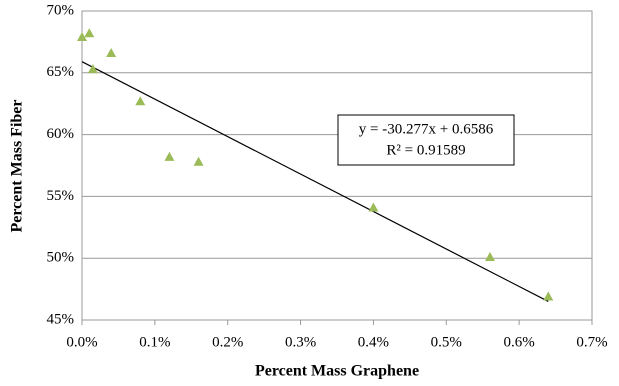 The height and width of the screenshot is (386, 619). Describe the element at coordinates (300, 342) in the screenshot. I see `x-tick-label: 0.3%` at that location.